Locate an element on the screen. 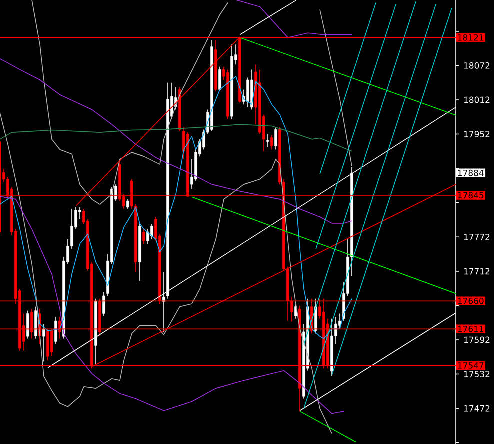 This screenshot has height=444, width=494. y-tick-label: 18072 is located at coordinates (477, 65).